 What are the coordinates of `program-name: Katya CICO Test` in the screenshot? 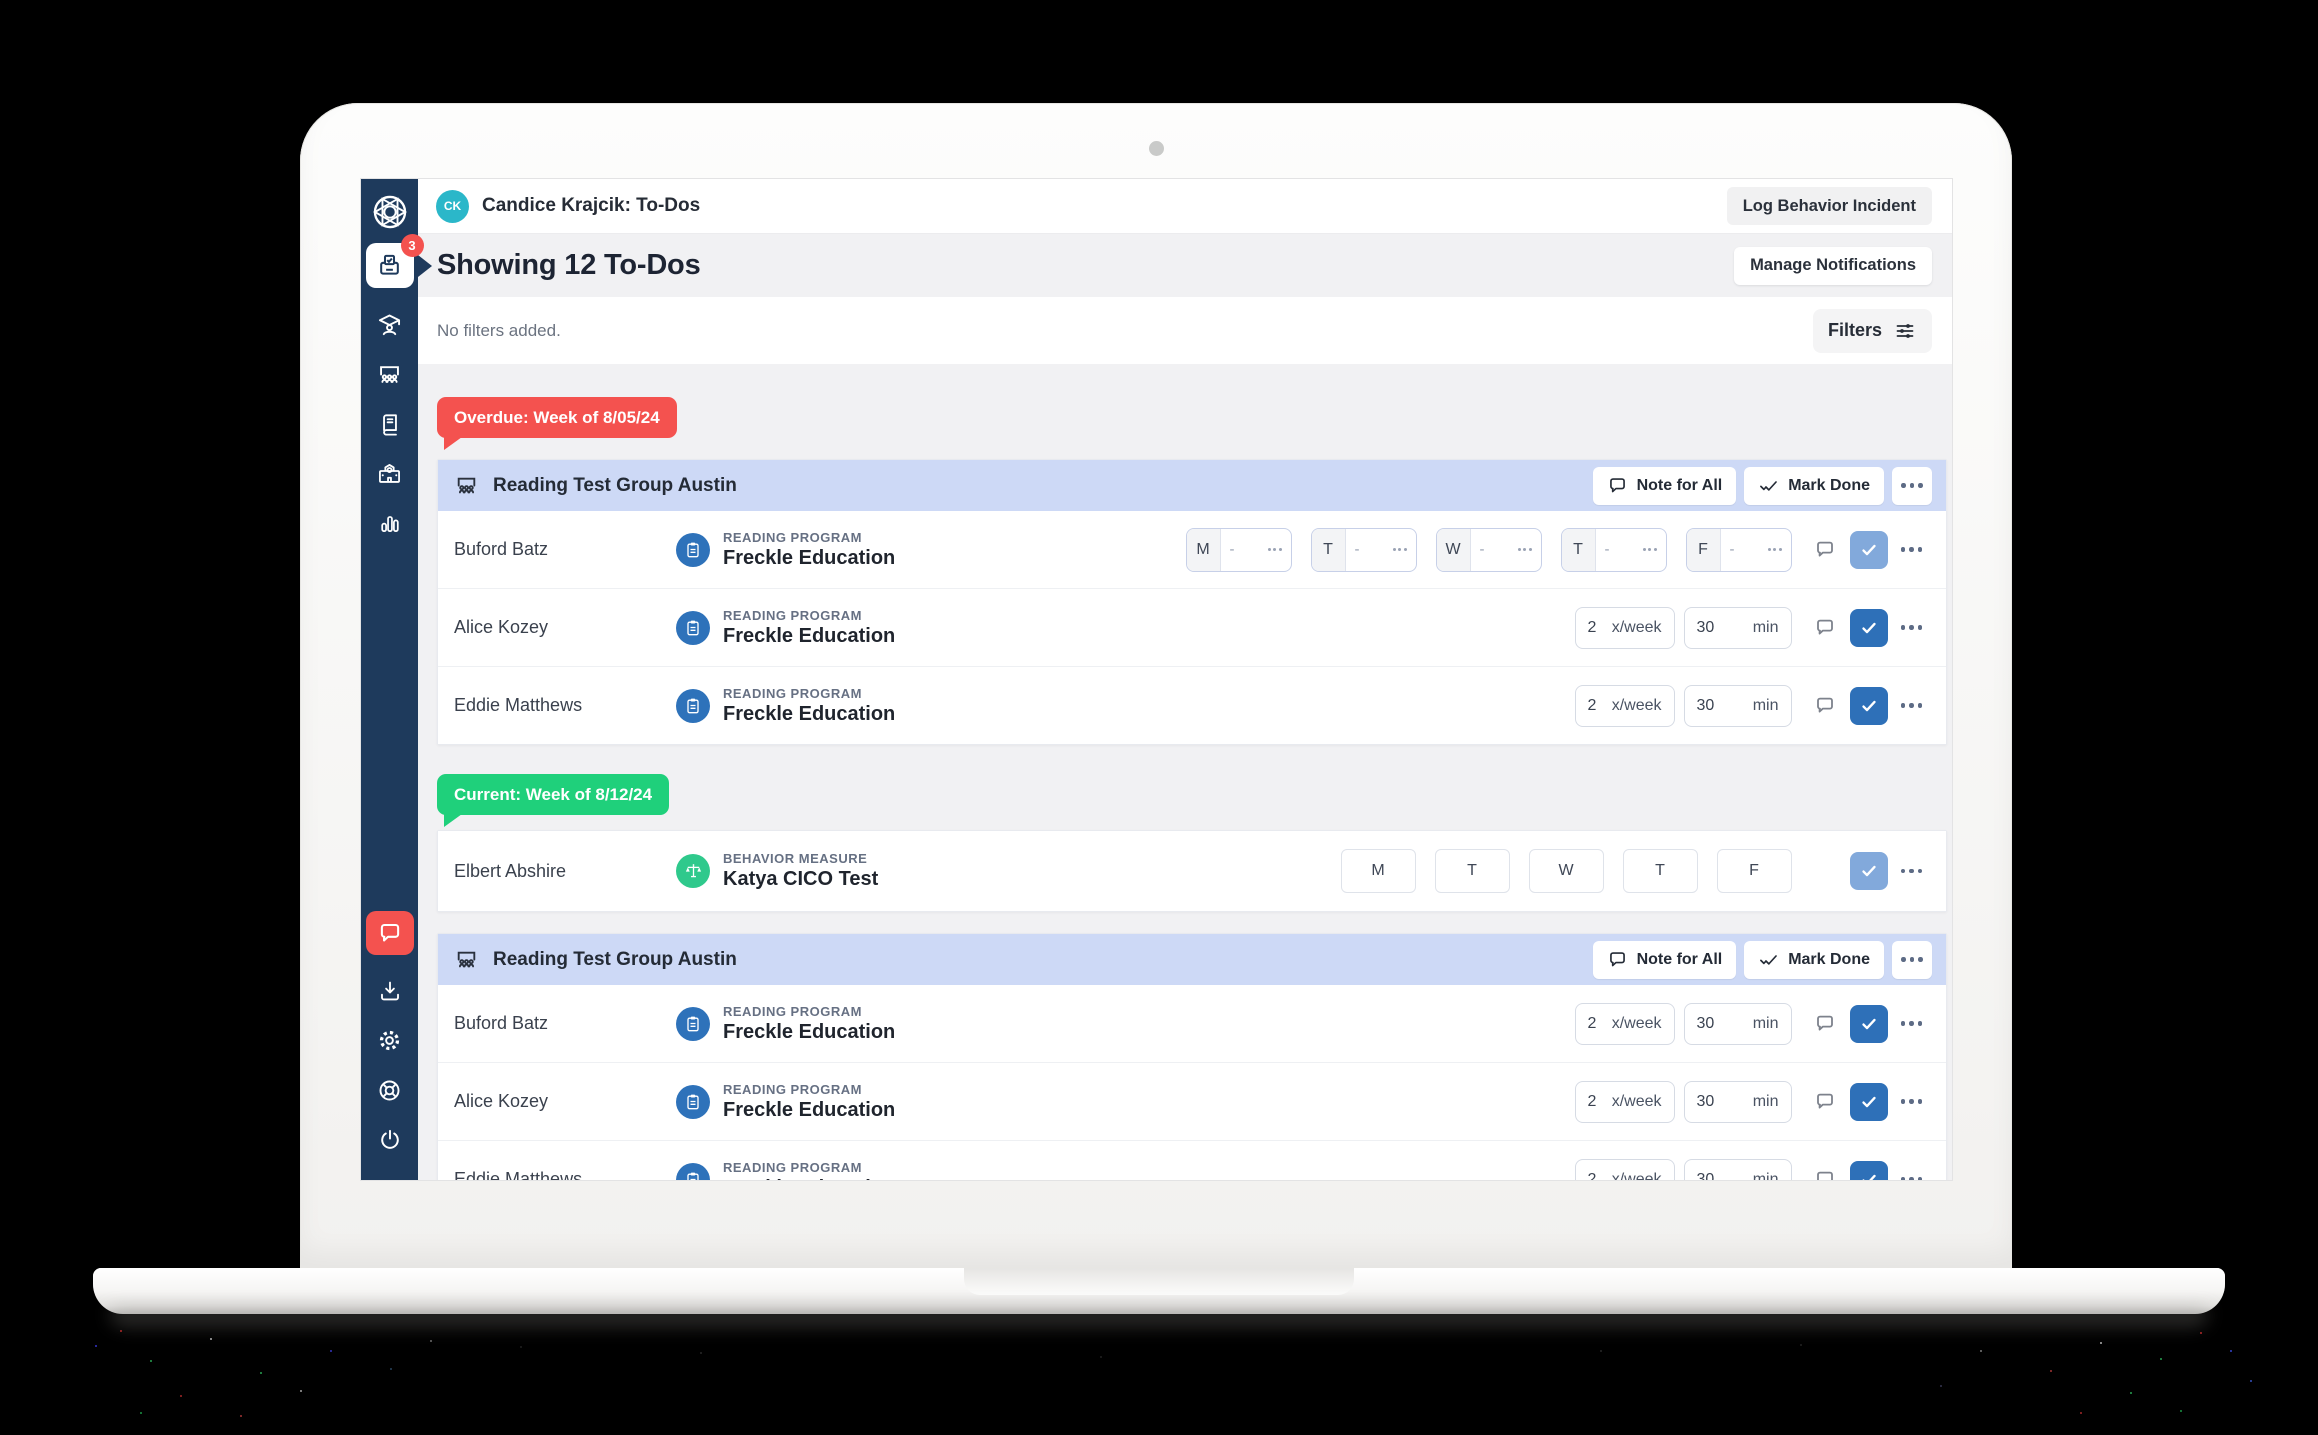 It's located at (801, 879).